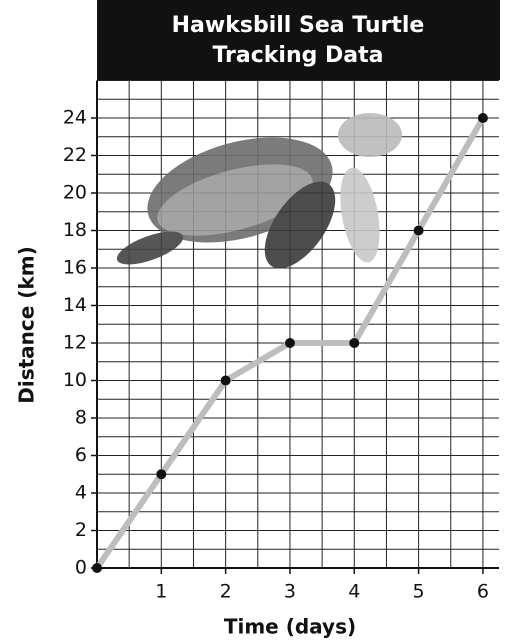  Describe the element at coordinates (259, 191) in the screenshot. I see `turtle-illustration` at that location.